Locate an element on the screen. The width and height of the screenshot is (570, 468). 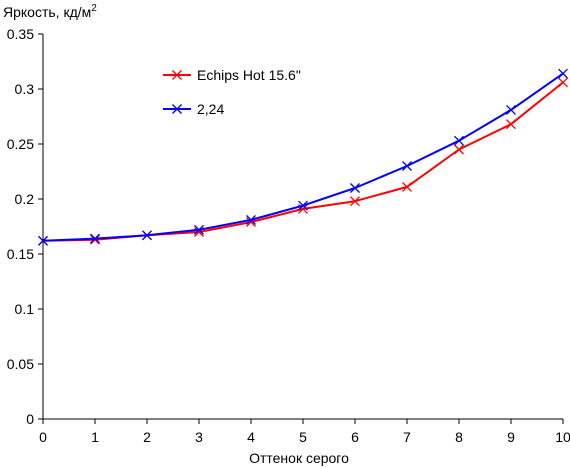
x-tick-label: 2 is located at coordinates (147, 437).